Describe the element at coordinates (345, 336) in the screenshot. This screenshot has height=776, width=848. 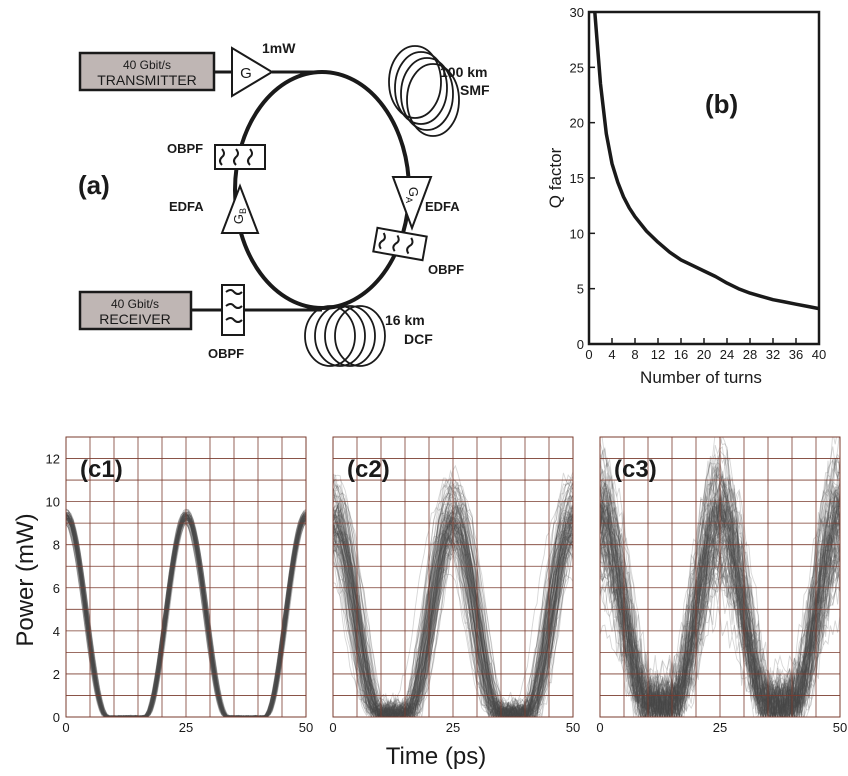
I see `dcf-coil` at that location.